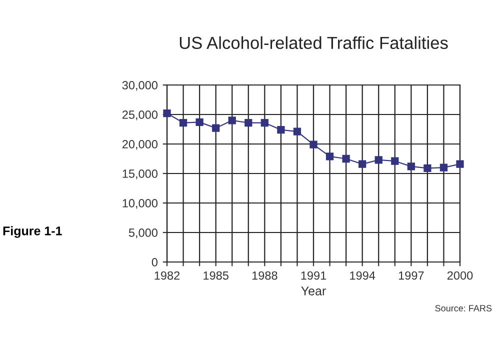 This screenshot has height=338, width=504. What do you see at coordinates (314, 43) in the screenshot?
I see `chart-title: US Alcohol-related Traffic Fatalities` at bounding box center [314, 43].